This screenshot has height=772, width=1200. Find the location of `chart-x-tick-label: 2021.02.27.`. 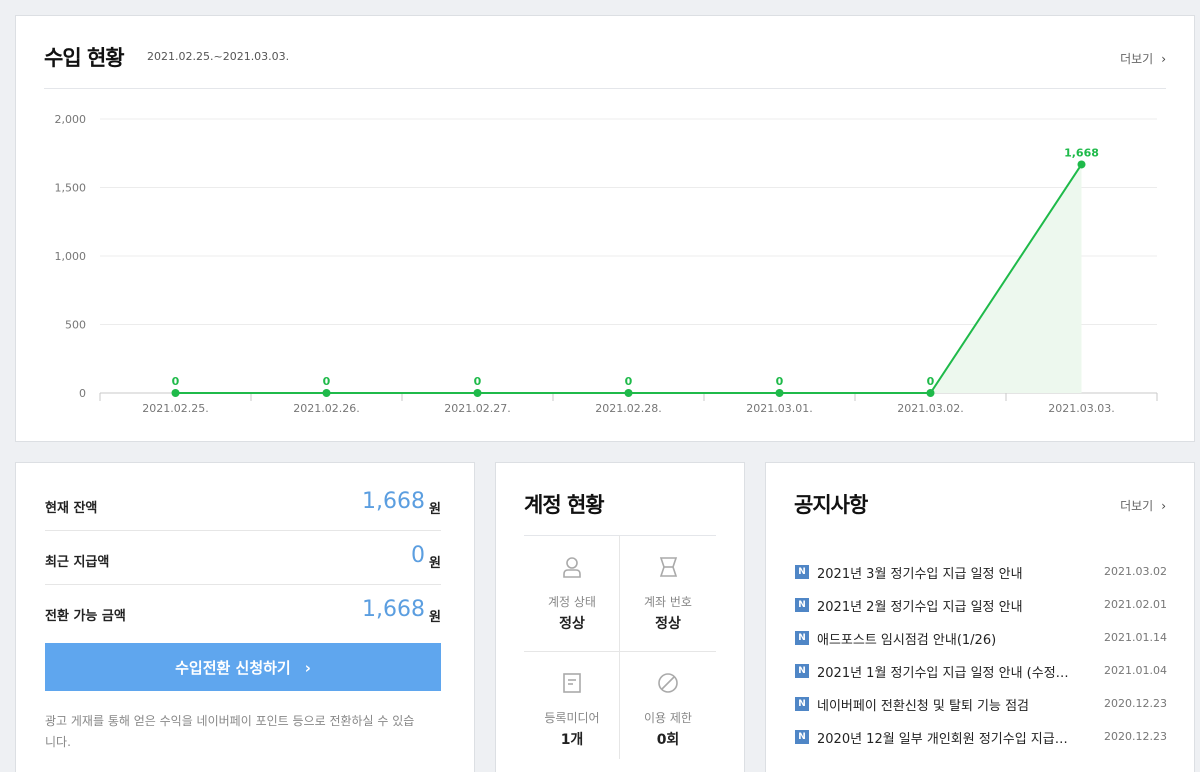

chart-x-tick-label: 2021.02.27. is located at coordinates (477, 408).